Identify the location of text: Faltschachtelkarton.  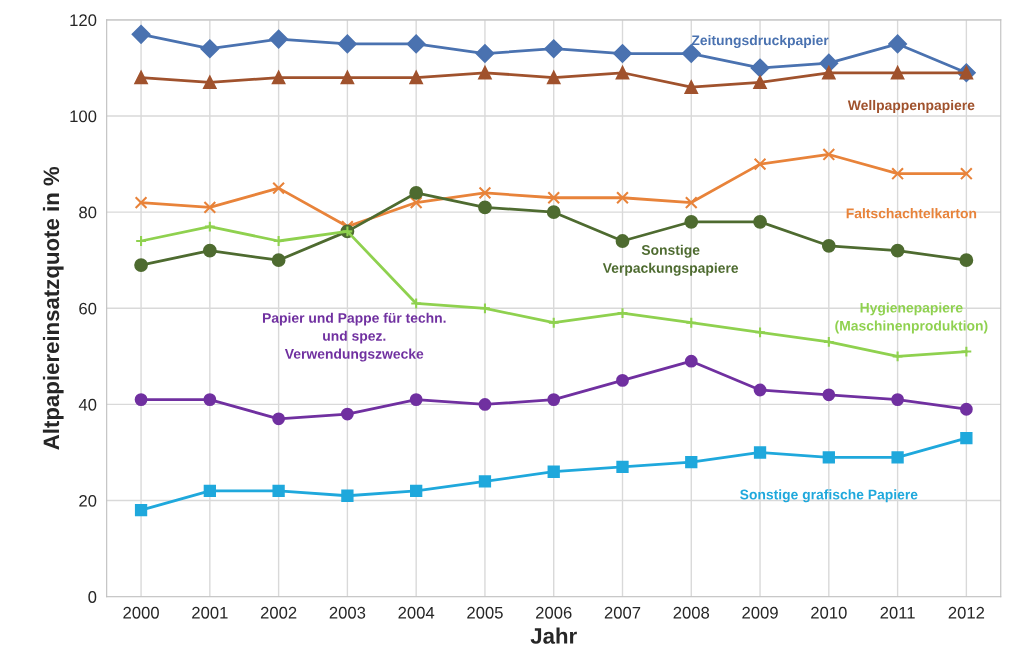
(911, 213).